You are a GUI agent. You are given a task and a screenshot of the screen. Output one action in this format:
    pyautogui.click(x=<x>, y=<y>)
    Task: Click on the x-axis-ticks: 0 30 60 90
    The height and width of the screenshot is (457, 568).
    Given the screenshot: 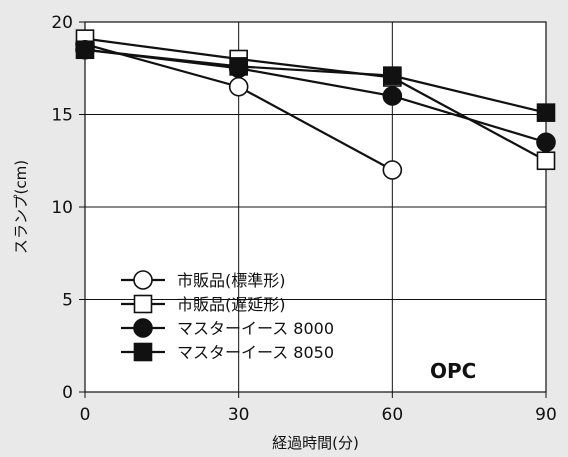 What is the action you would take?
    pyautogui.click(x=318, y=408)
    